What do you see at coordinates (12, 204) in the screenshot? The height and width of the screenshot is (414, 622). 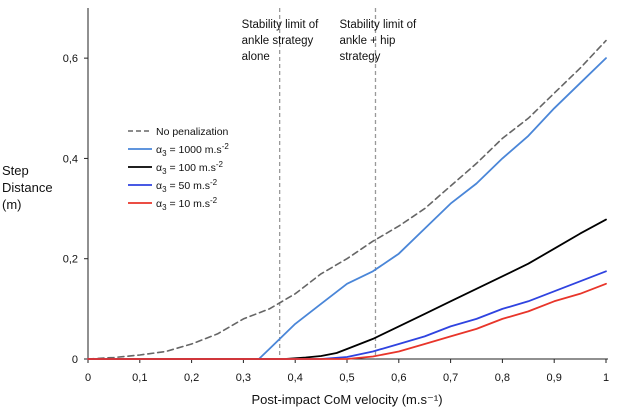 I see `y-axis-label: (m)` at bounding box center [12, 204].